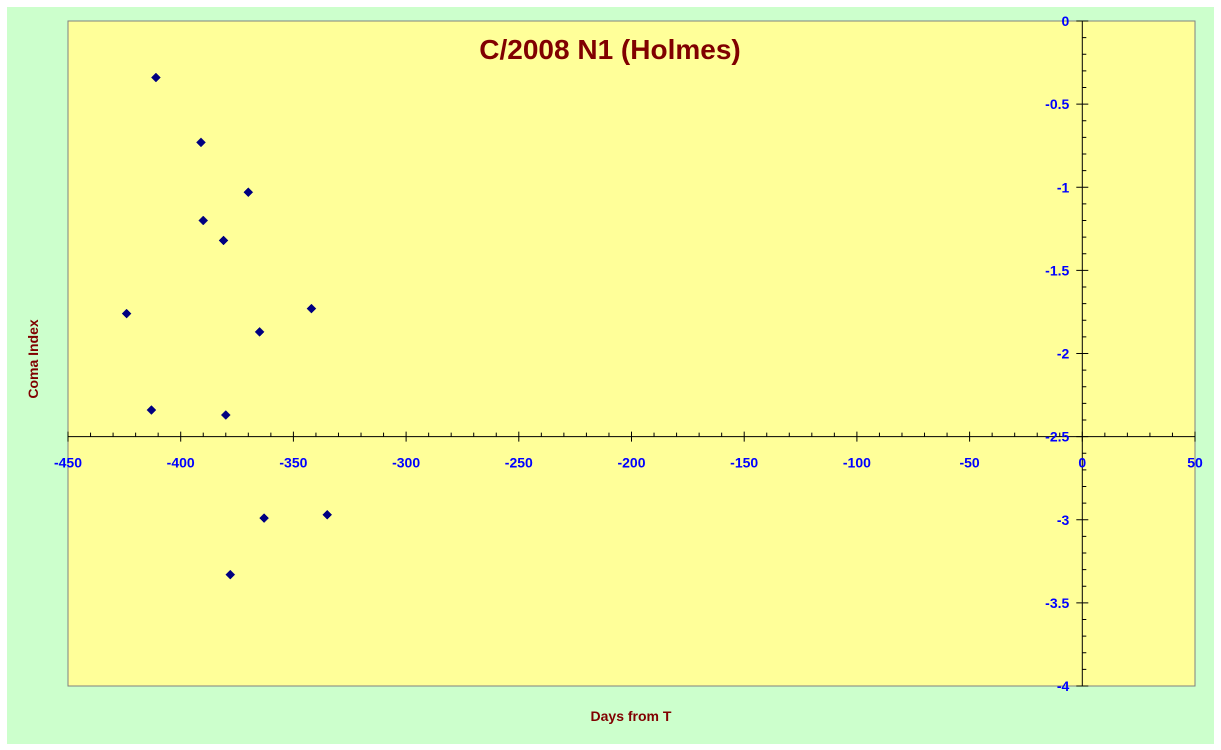 This screenshot has height=750, width=1221. What do you see at coordinates (1063, 354) in the screenshot?
I see `y-tick-label: -2` at bounding box center [1063, 354].